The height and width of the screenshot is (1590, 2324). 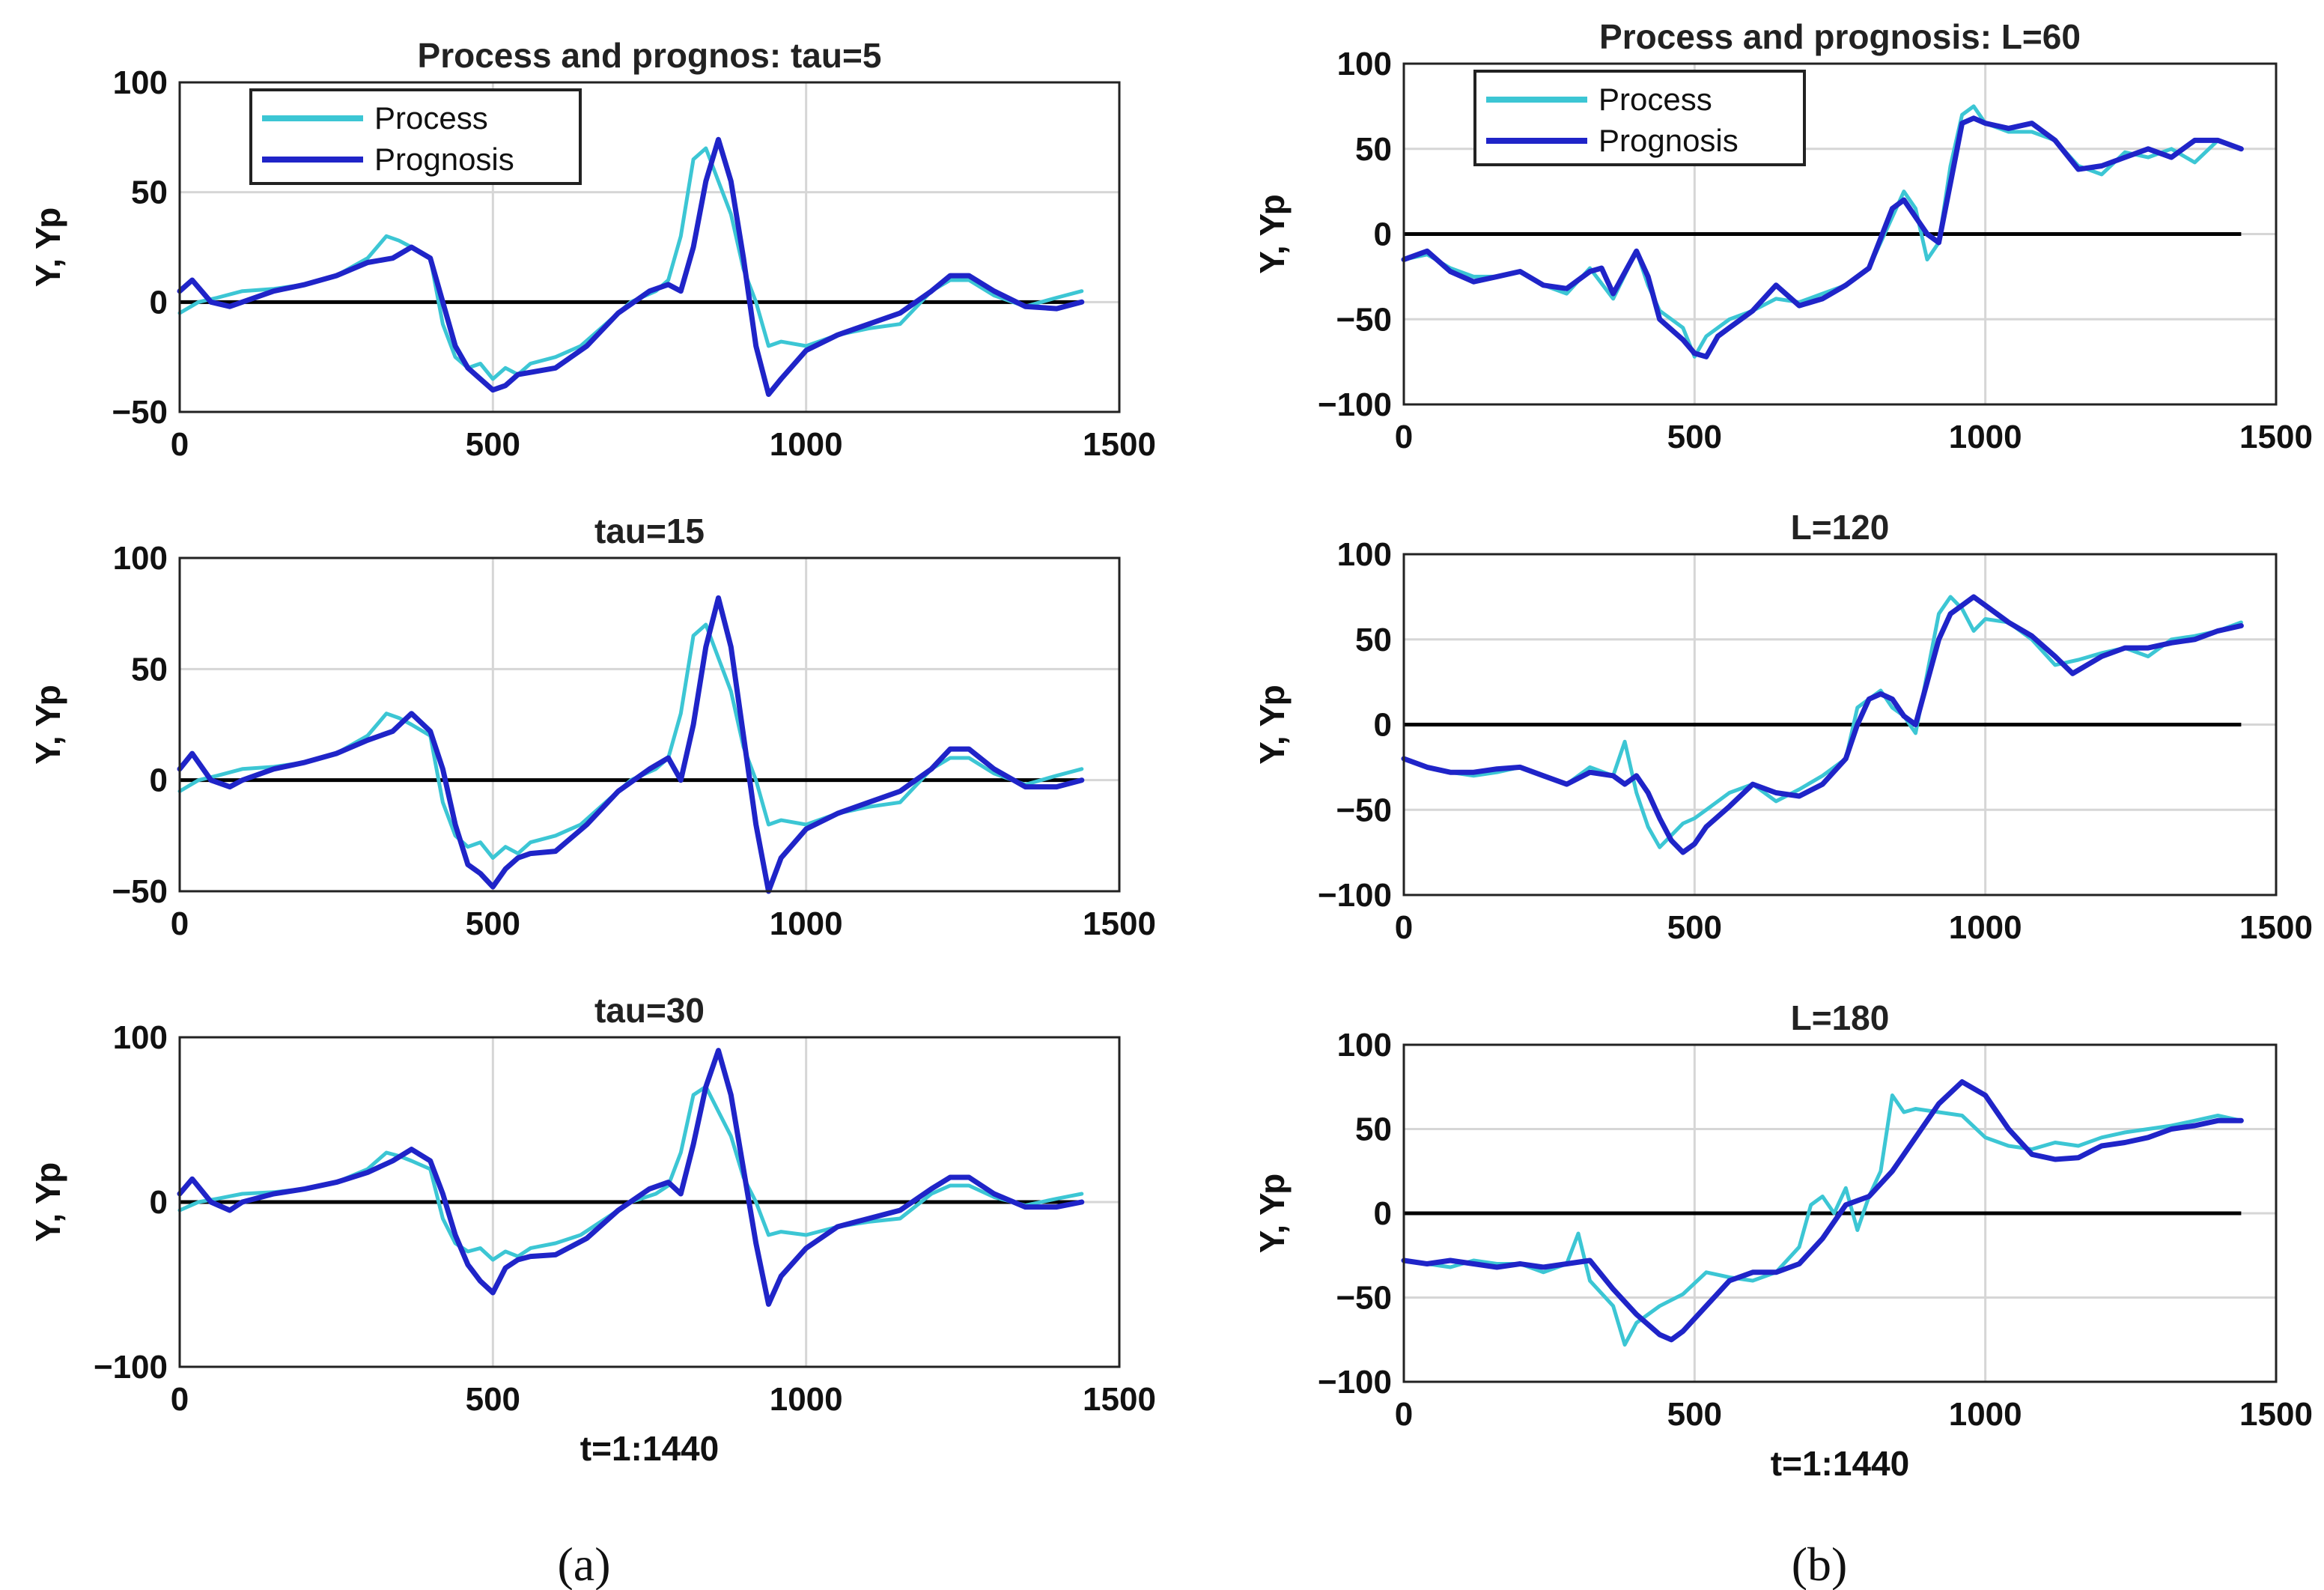 I want to click on plot-area, so click(x=649, y=724).